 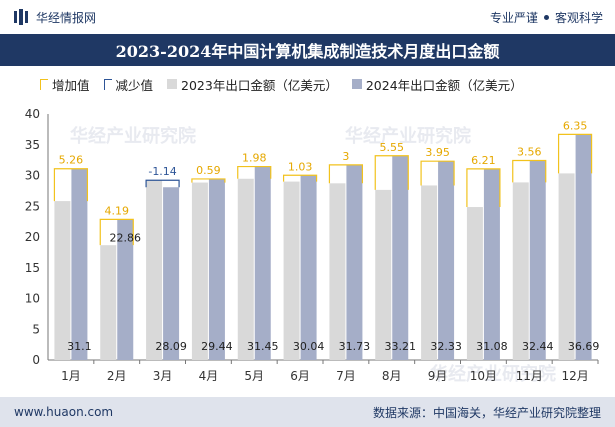 What do you see at coordinates (578, 17) in the screenshot?
I see `tag-2: 客观科学` at bounding box center [578, 17].